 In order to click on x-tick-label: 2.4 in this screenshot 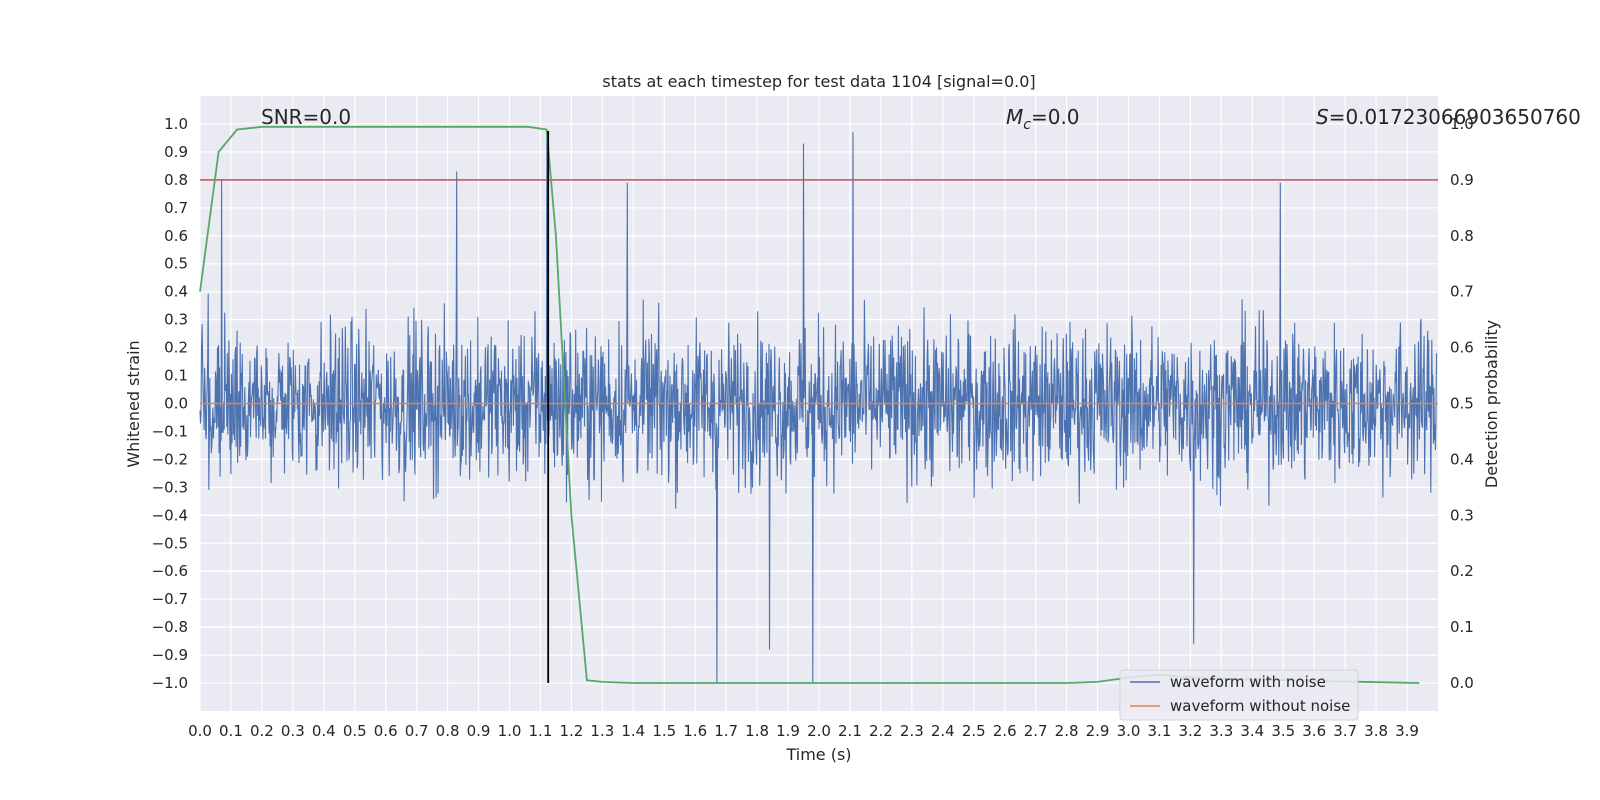, I will do `click(943, 731)`.